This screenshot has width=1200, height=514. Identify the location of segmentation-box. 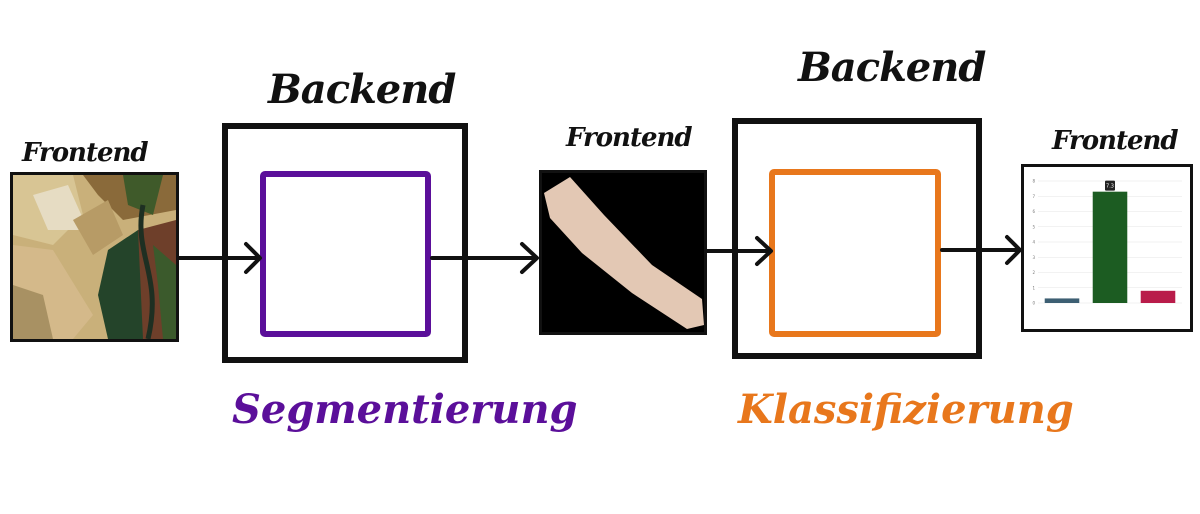
(345, 254).